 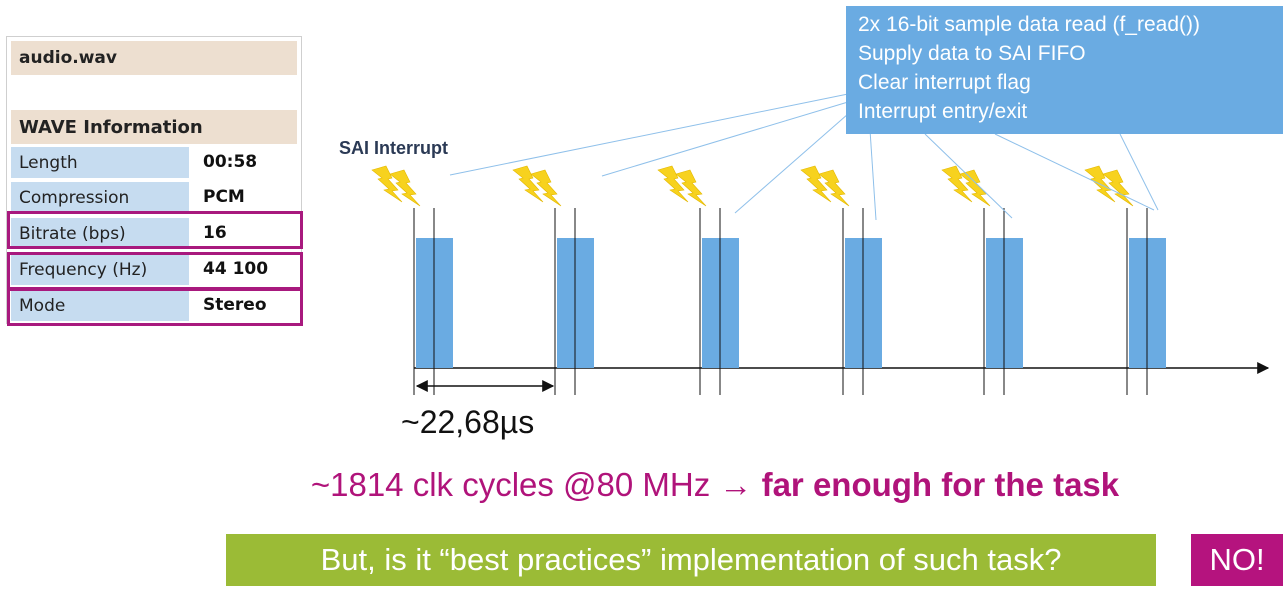 I want to click on callout-line: Interrupt entry/exit, so click(x=943, y=111).